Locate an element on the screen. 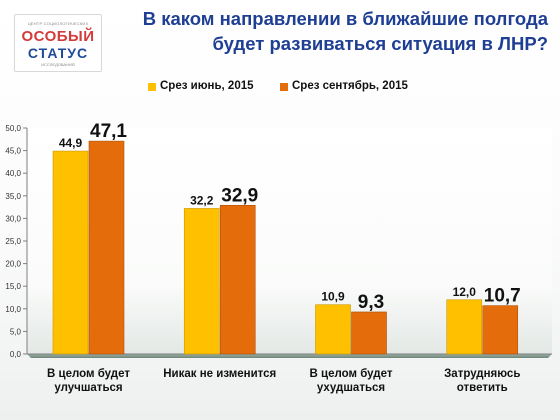 The height and width of the screenshot is (420, 560). y-tick-label: 45,0 is located at coordinates (13, 151).